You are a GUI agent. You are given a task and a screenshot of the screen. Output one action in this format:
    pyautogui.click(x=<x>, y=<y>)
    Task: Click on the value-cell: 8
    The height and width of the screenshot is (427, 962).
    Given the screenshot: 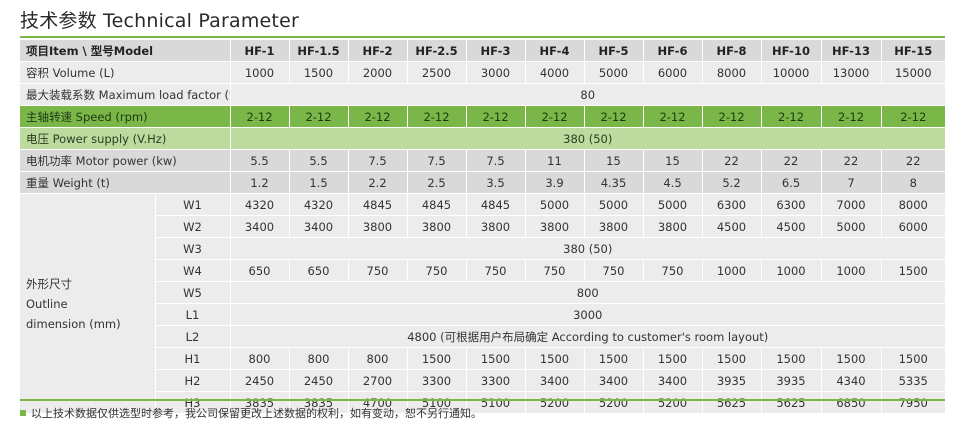 What is the action you would take?
    pyautogui.click(x=912, y=182)
    